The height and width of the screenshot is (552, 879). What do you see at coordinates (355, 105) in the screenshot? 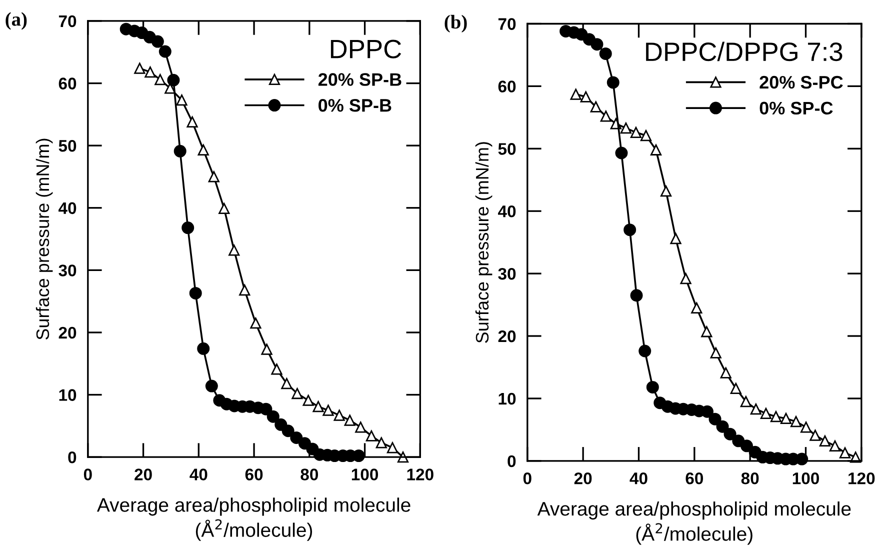
I see `legend-label: 0% SP-B` at bounding box center [355, 105].